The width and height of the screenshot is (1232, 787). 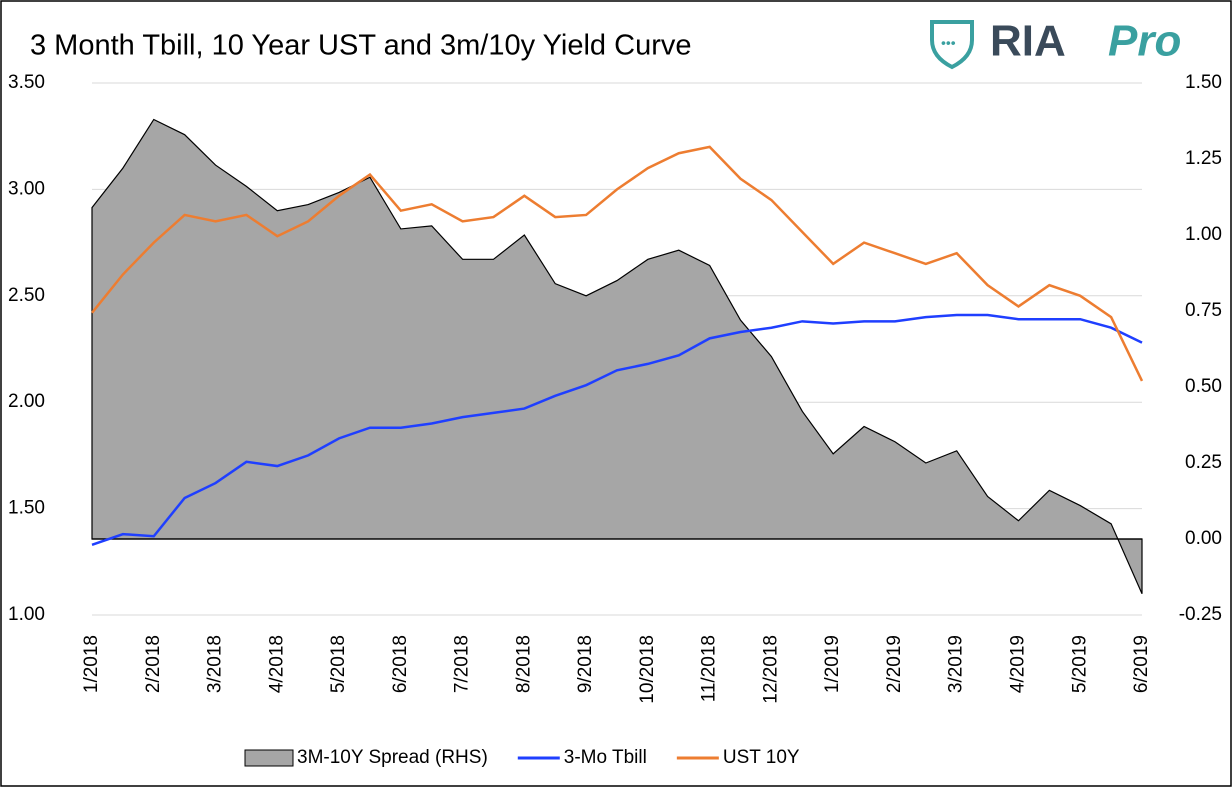 I want to click on y-tick-label: 2.00, so click(x=26, y=401).